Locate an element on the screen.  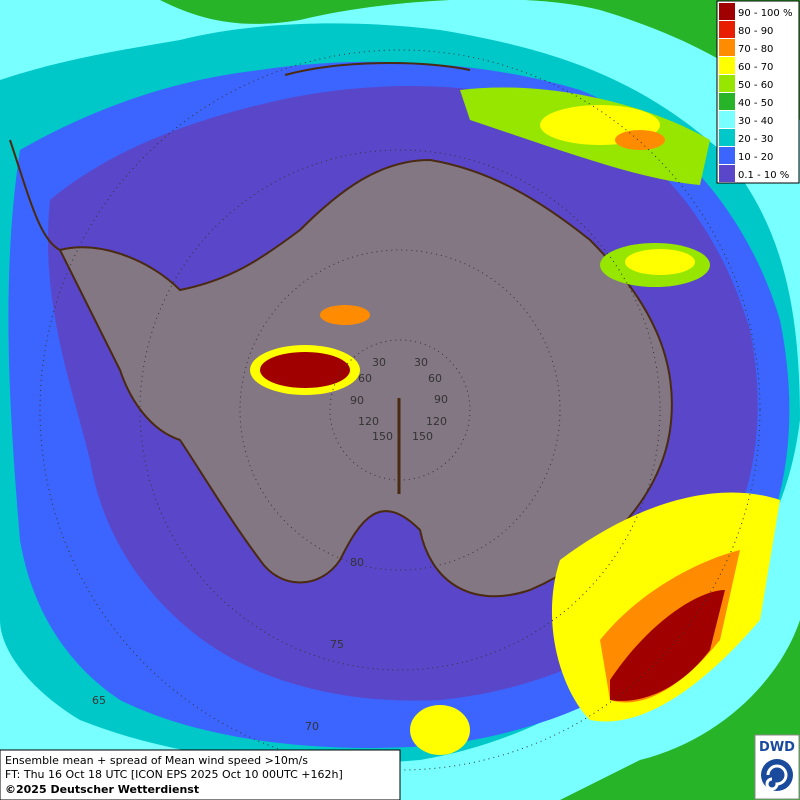
graticule-circle is located at coordinates (400, 410).